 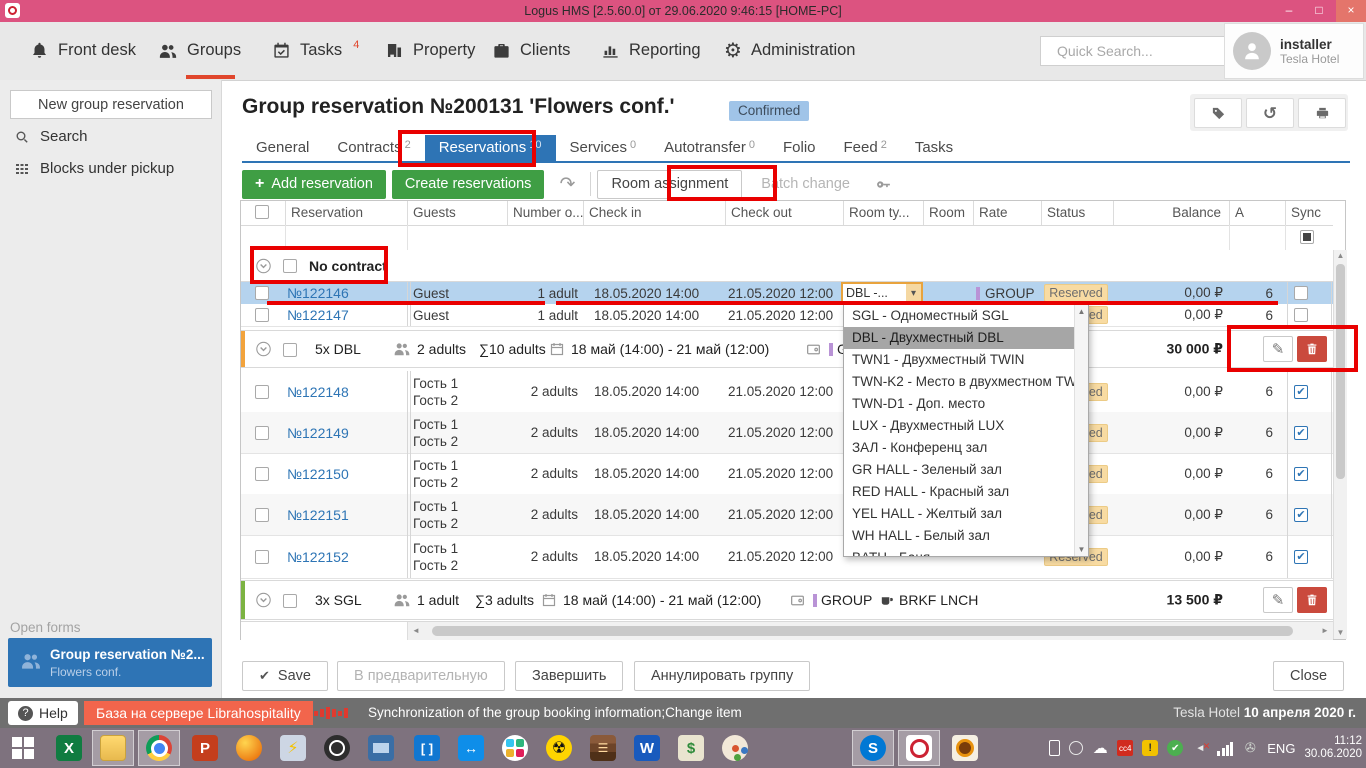 I want to click on taskbar-radiation-app, so click(x=559, y=748).